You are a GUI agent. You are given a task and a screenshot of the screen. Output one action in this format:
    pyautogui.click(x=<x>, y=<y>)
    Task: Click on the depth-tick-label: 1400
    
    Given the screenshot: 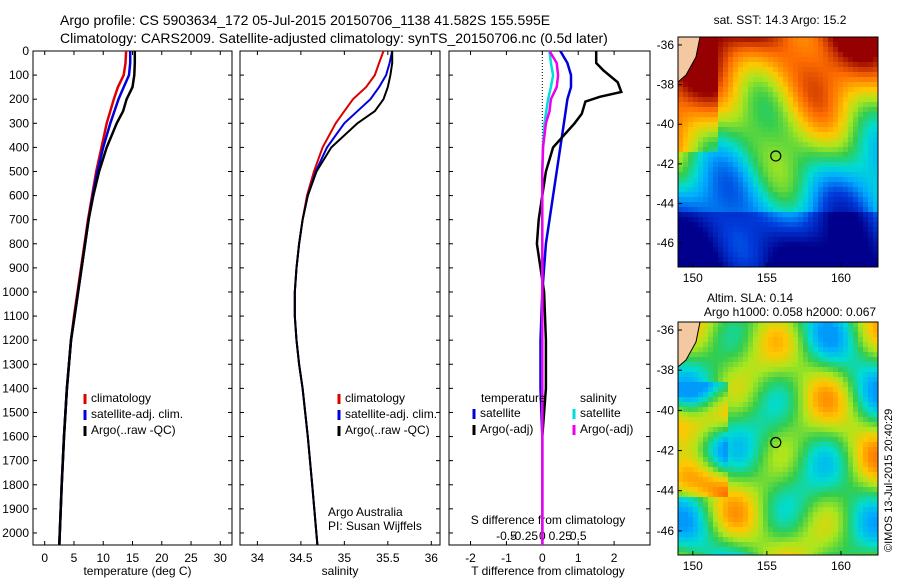 What is the action you would take?
    pyautogui.click(x=15, y=388)
    